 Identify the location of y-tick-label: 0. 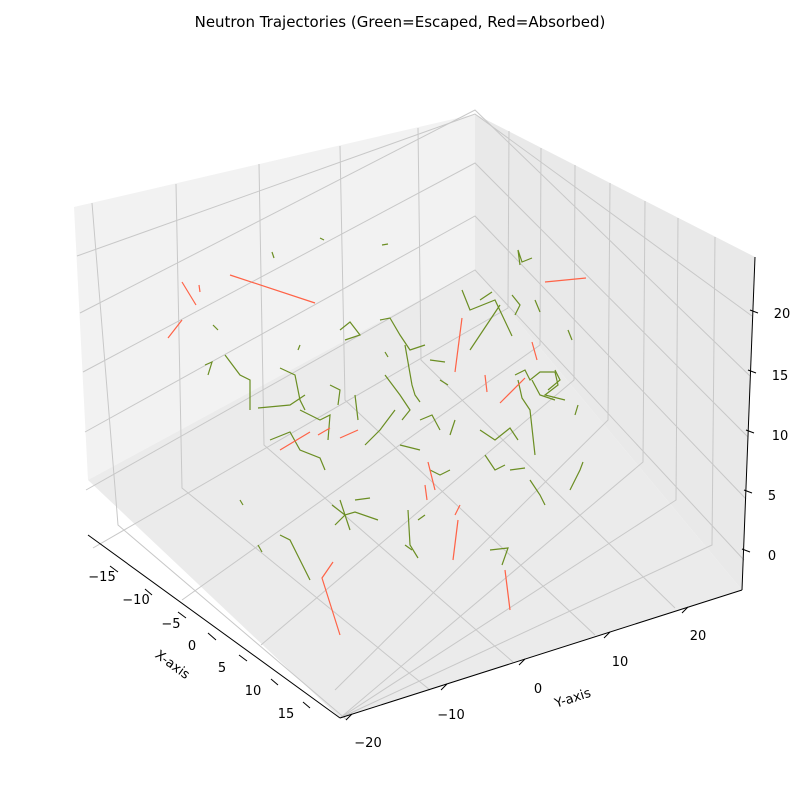
(538, 689).